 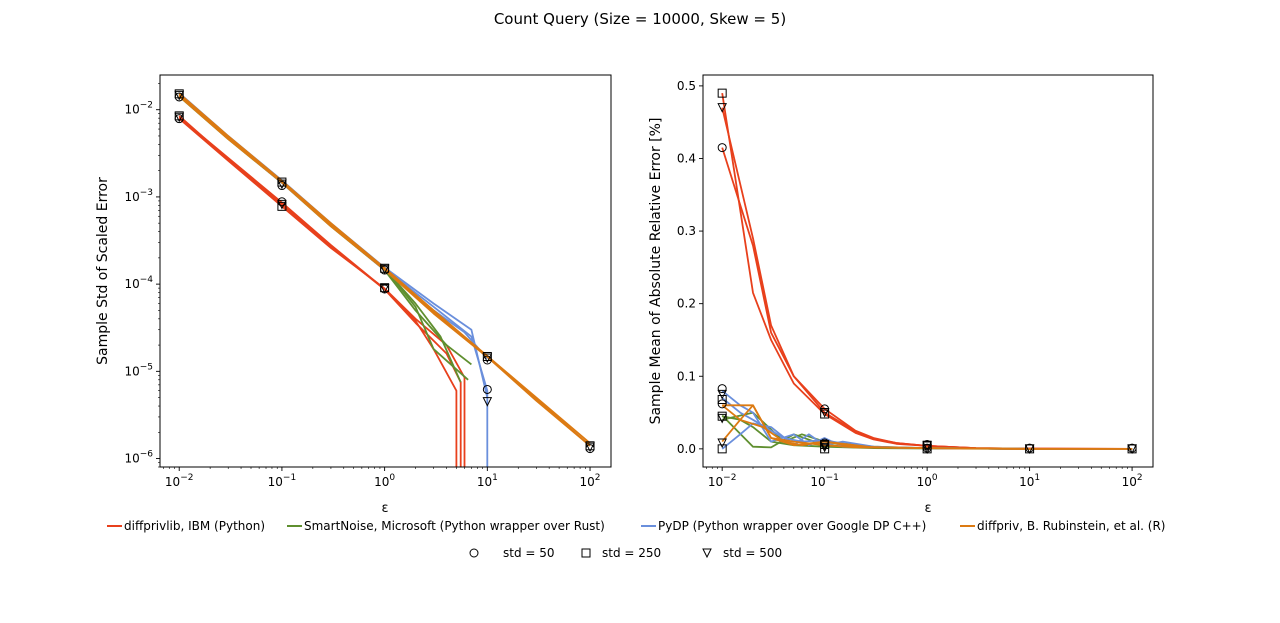 What do you see at coordinates (686, 86) in the screenshot?
I see `y-tick-label: 0.5` at bounding box center [686, 86].